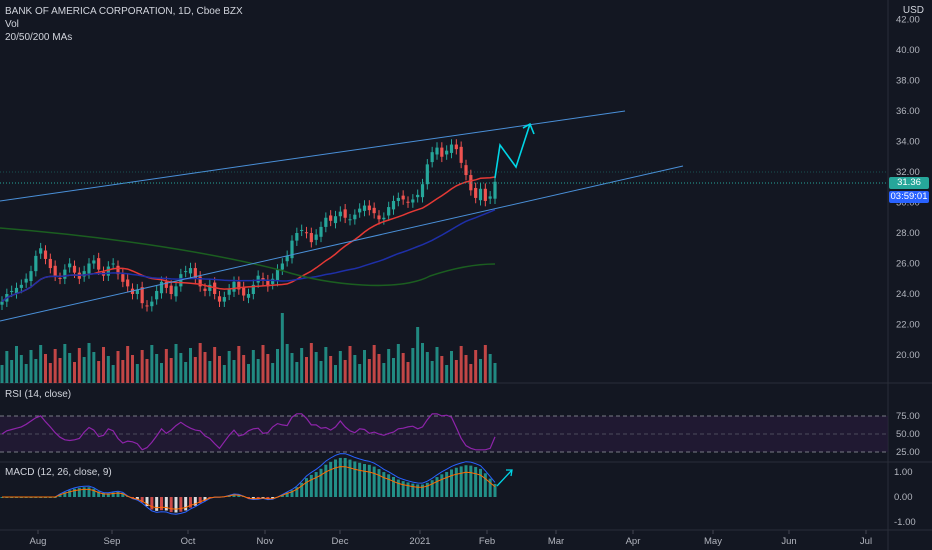  What do you see at coordinates (908, 355) in the screenshot?
I see `price-tick-label: 20.00` at bounding box center [908, 355].